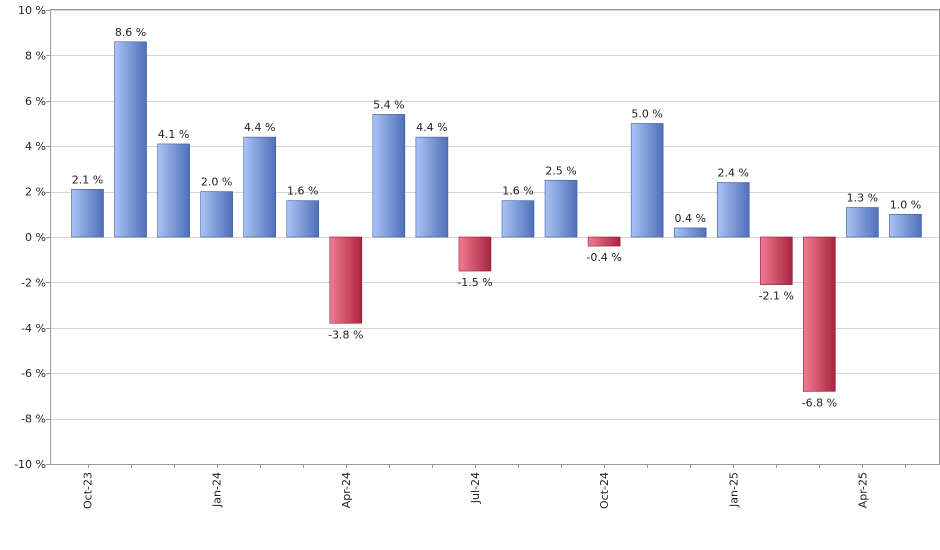 The height and width of the screenshot is (550, 940). Describe the element at coordinates (35, 55) in the screenshot. I see `y-tick-label: 8 %` at that location.